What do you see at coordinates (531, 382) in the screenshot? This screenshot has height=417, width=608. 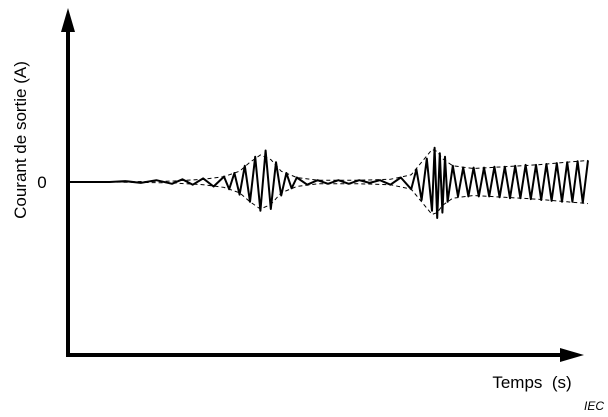 I see `x-axis-label: Temps (s)` at bounding box center [531, 382].